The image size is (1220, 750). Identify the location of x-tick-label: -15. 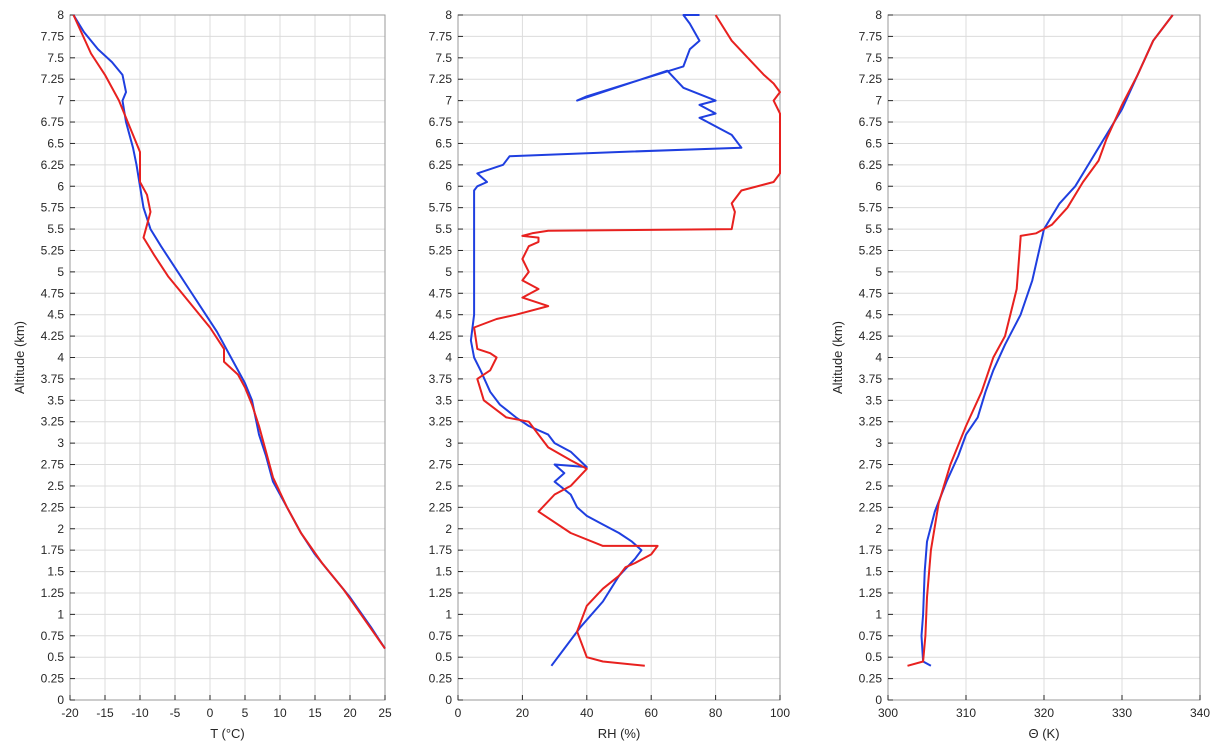
(105, 713).